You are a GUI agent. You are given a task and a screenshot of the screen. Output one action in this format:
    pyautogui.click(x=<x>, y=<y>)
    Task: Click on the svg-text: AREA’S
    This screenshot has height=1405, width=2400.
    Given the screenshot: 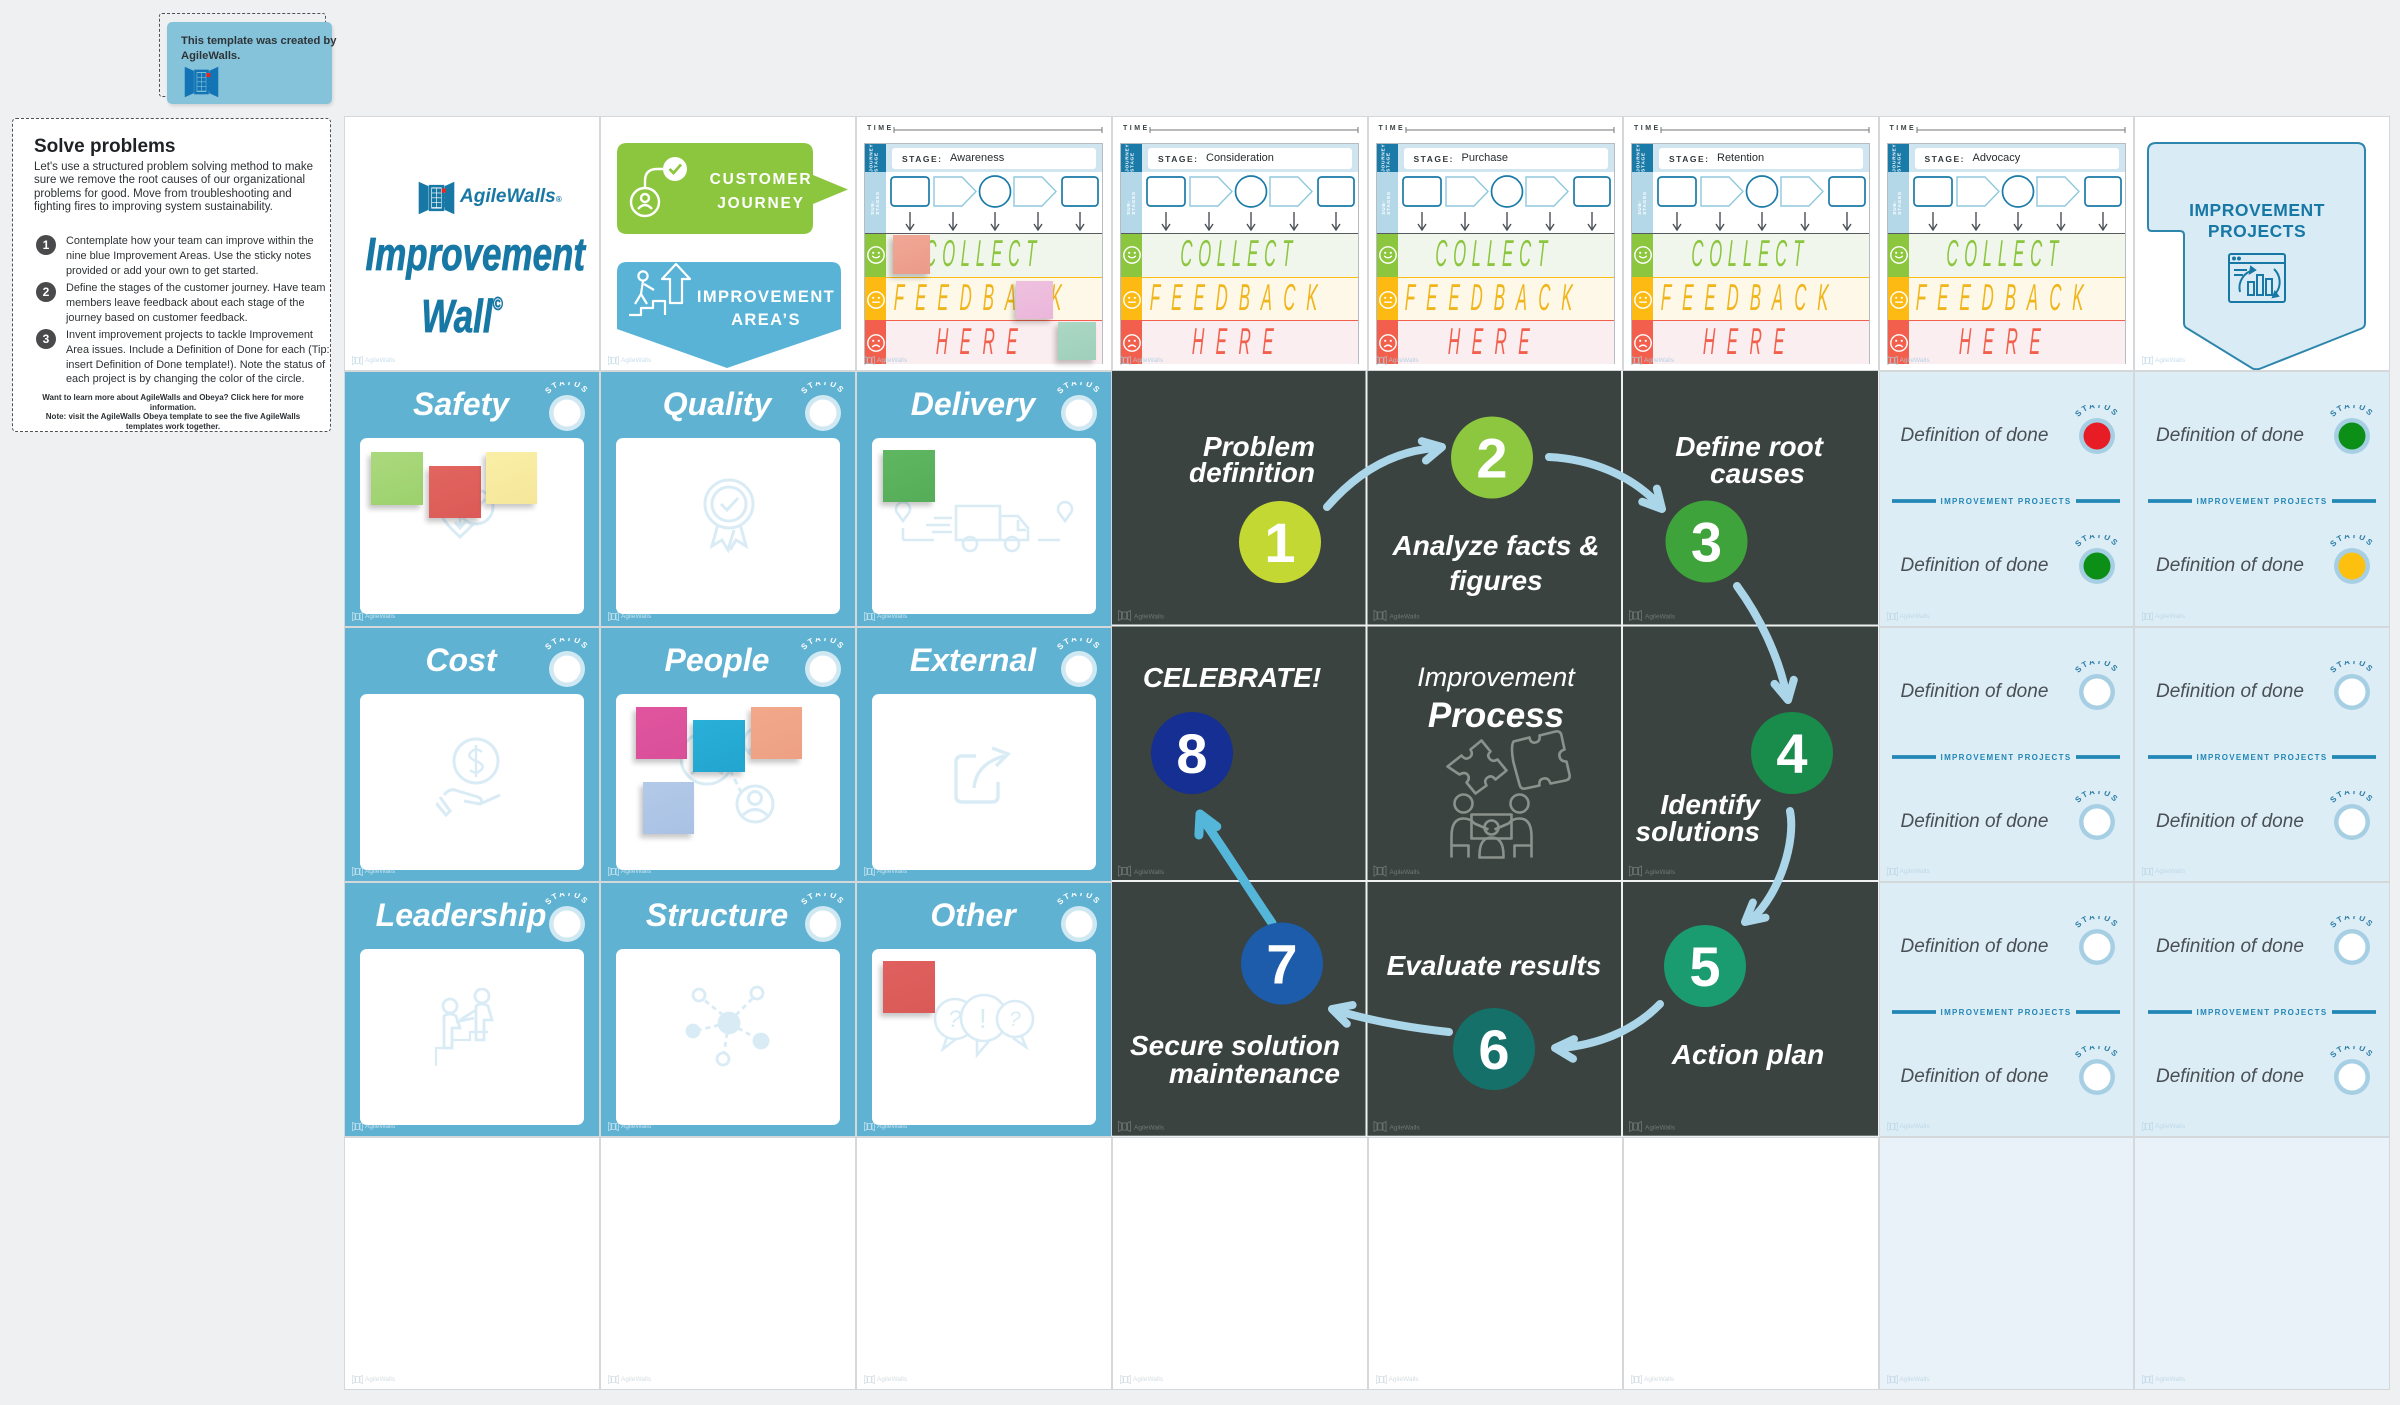 What is the action you would take?
    pyautogui.click(x=766, y=320)
    